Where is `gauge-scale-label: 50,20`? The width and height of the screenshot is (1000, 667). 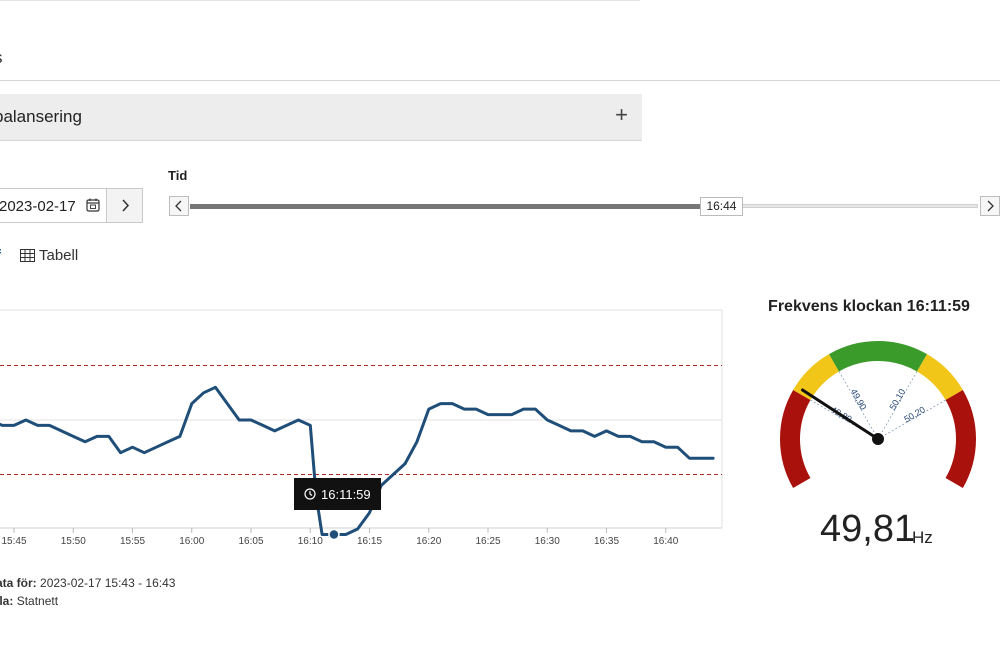
gauge-scale-label: 50,20 is located at coordinates (914, 414).